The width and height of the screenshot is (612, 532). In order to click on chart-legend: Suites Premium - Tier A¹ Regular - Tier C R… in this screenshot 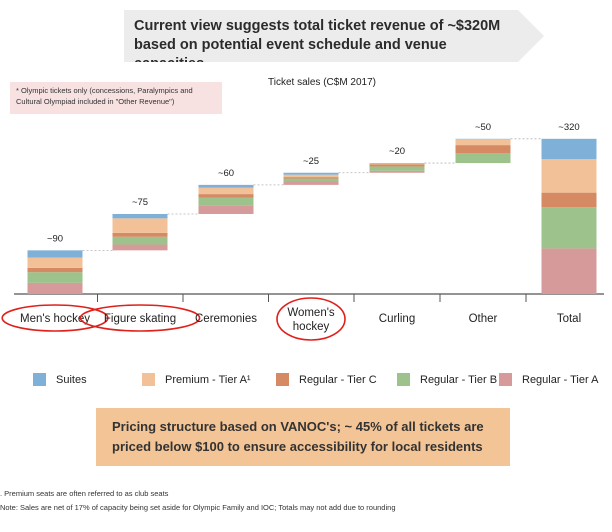, I will do `click(306, 382)`.